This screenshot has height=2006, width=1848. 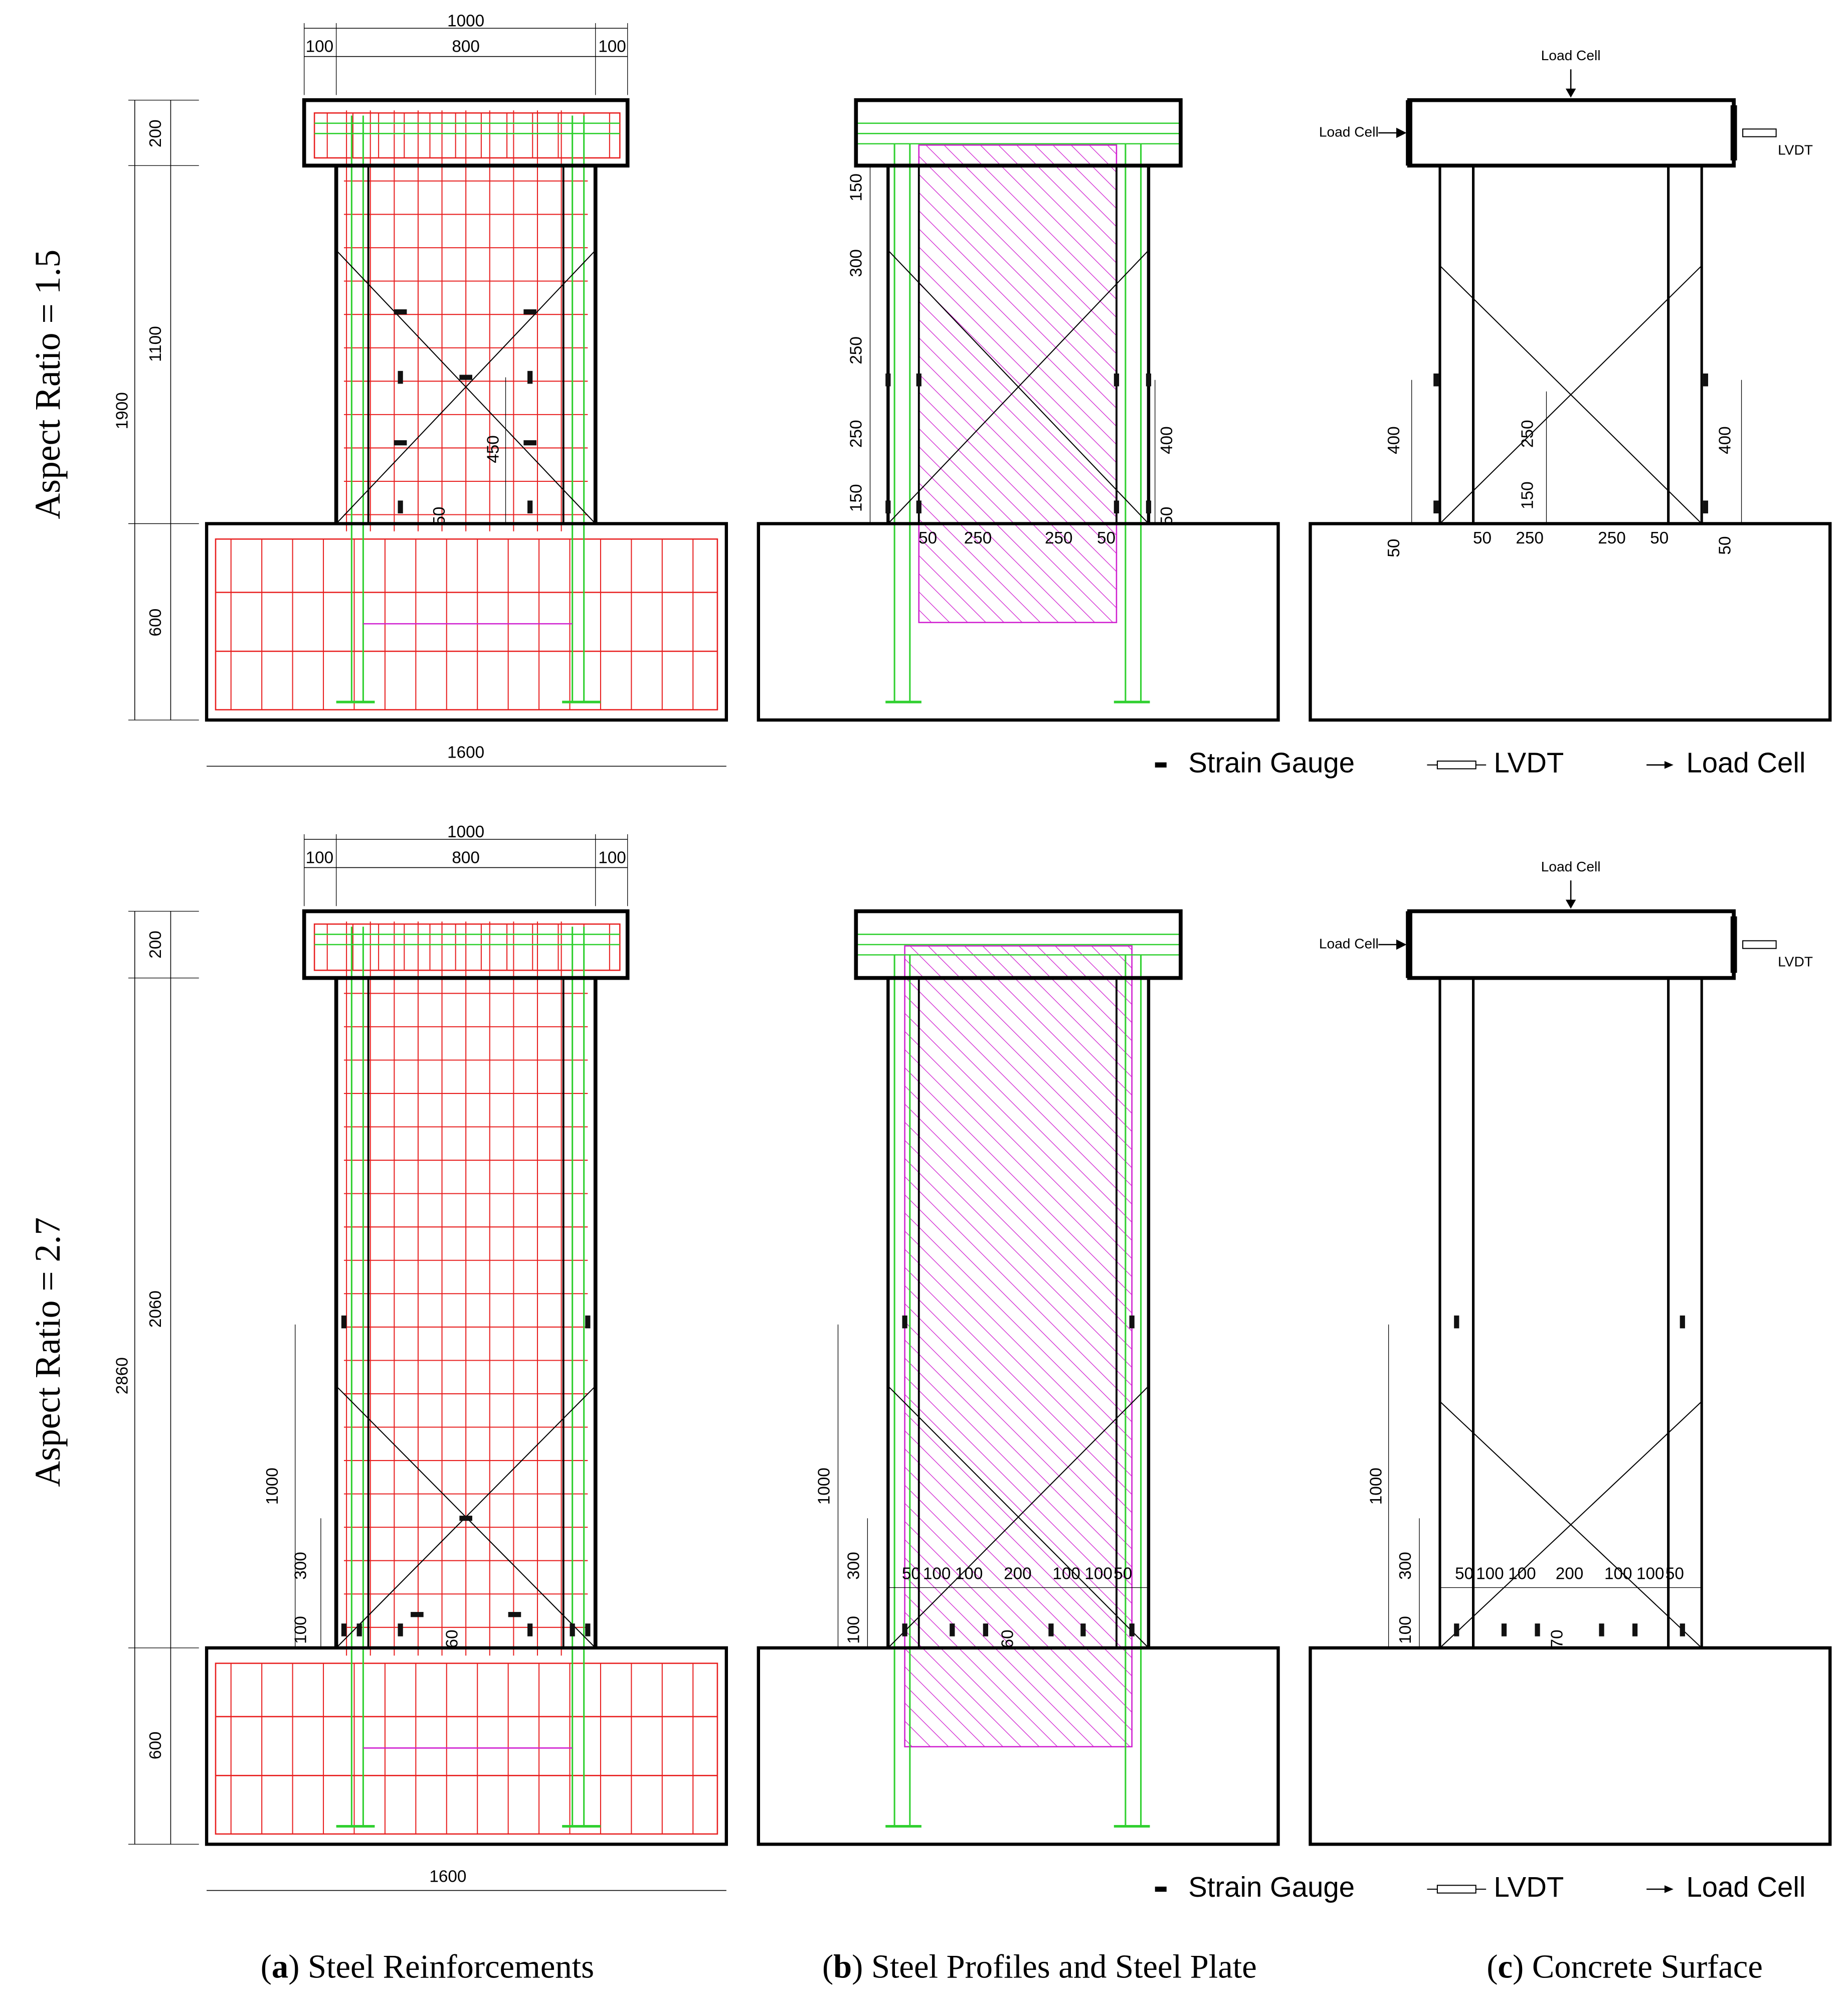 I want to click on label: 60, so click(x=1008, y=1639).